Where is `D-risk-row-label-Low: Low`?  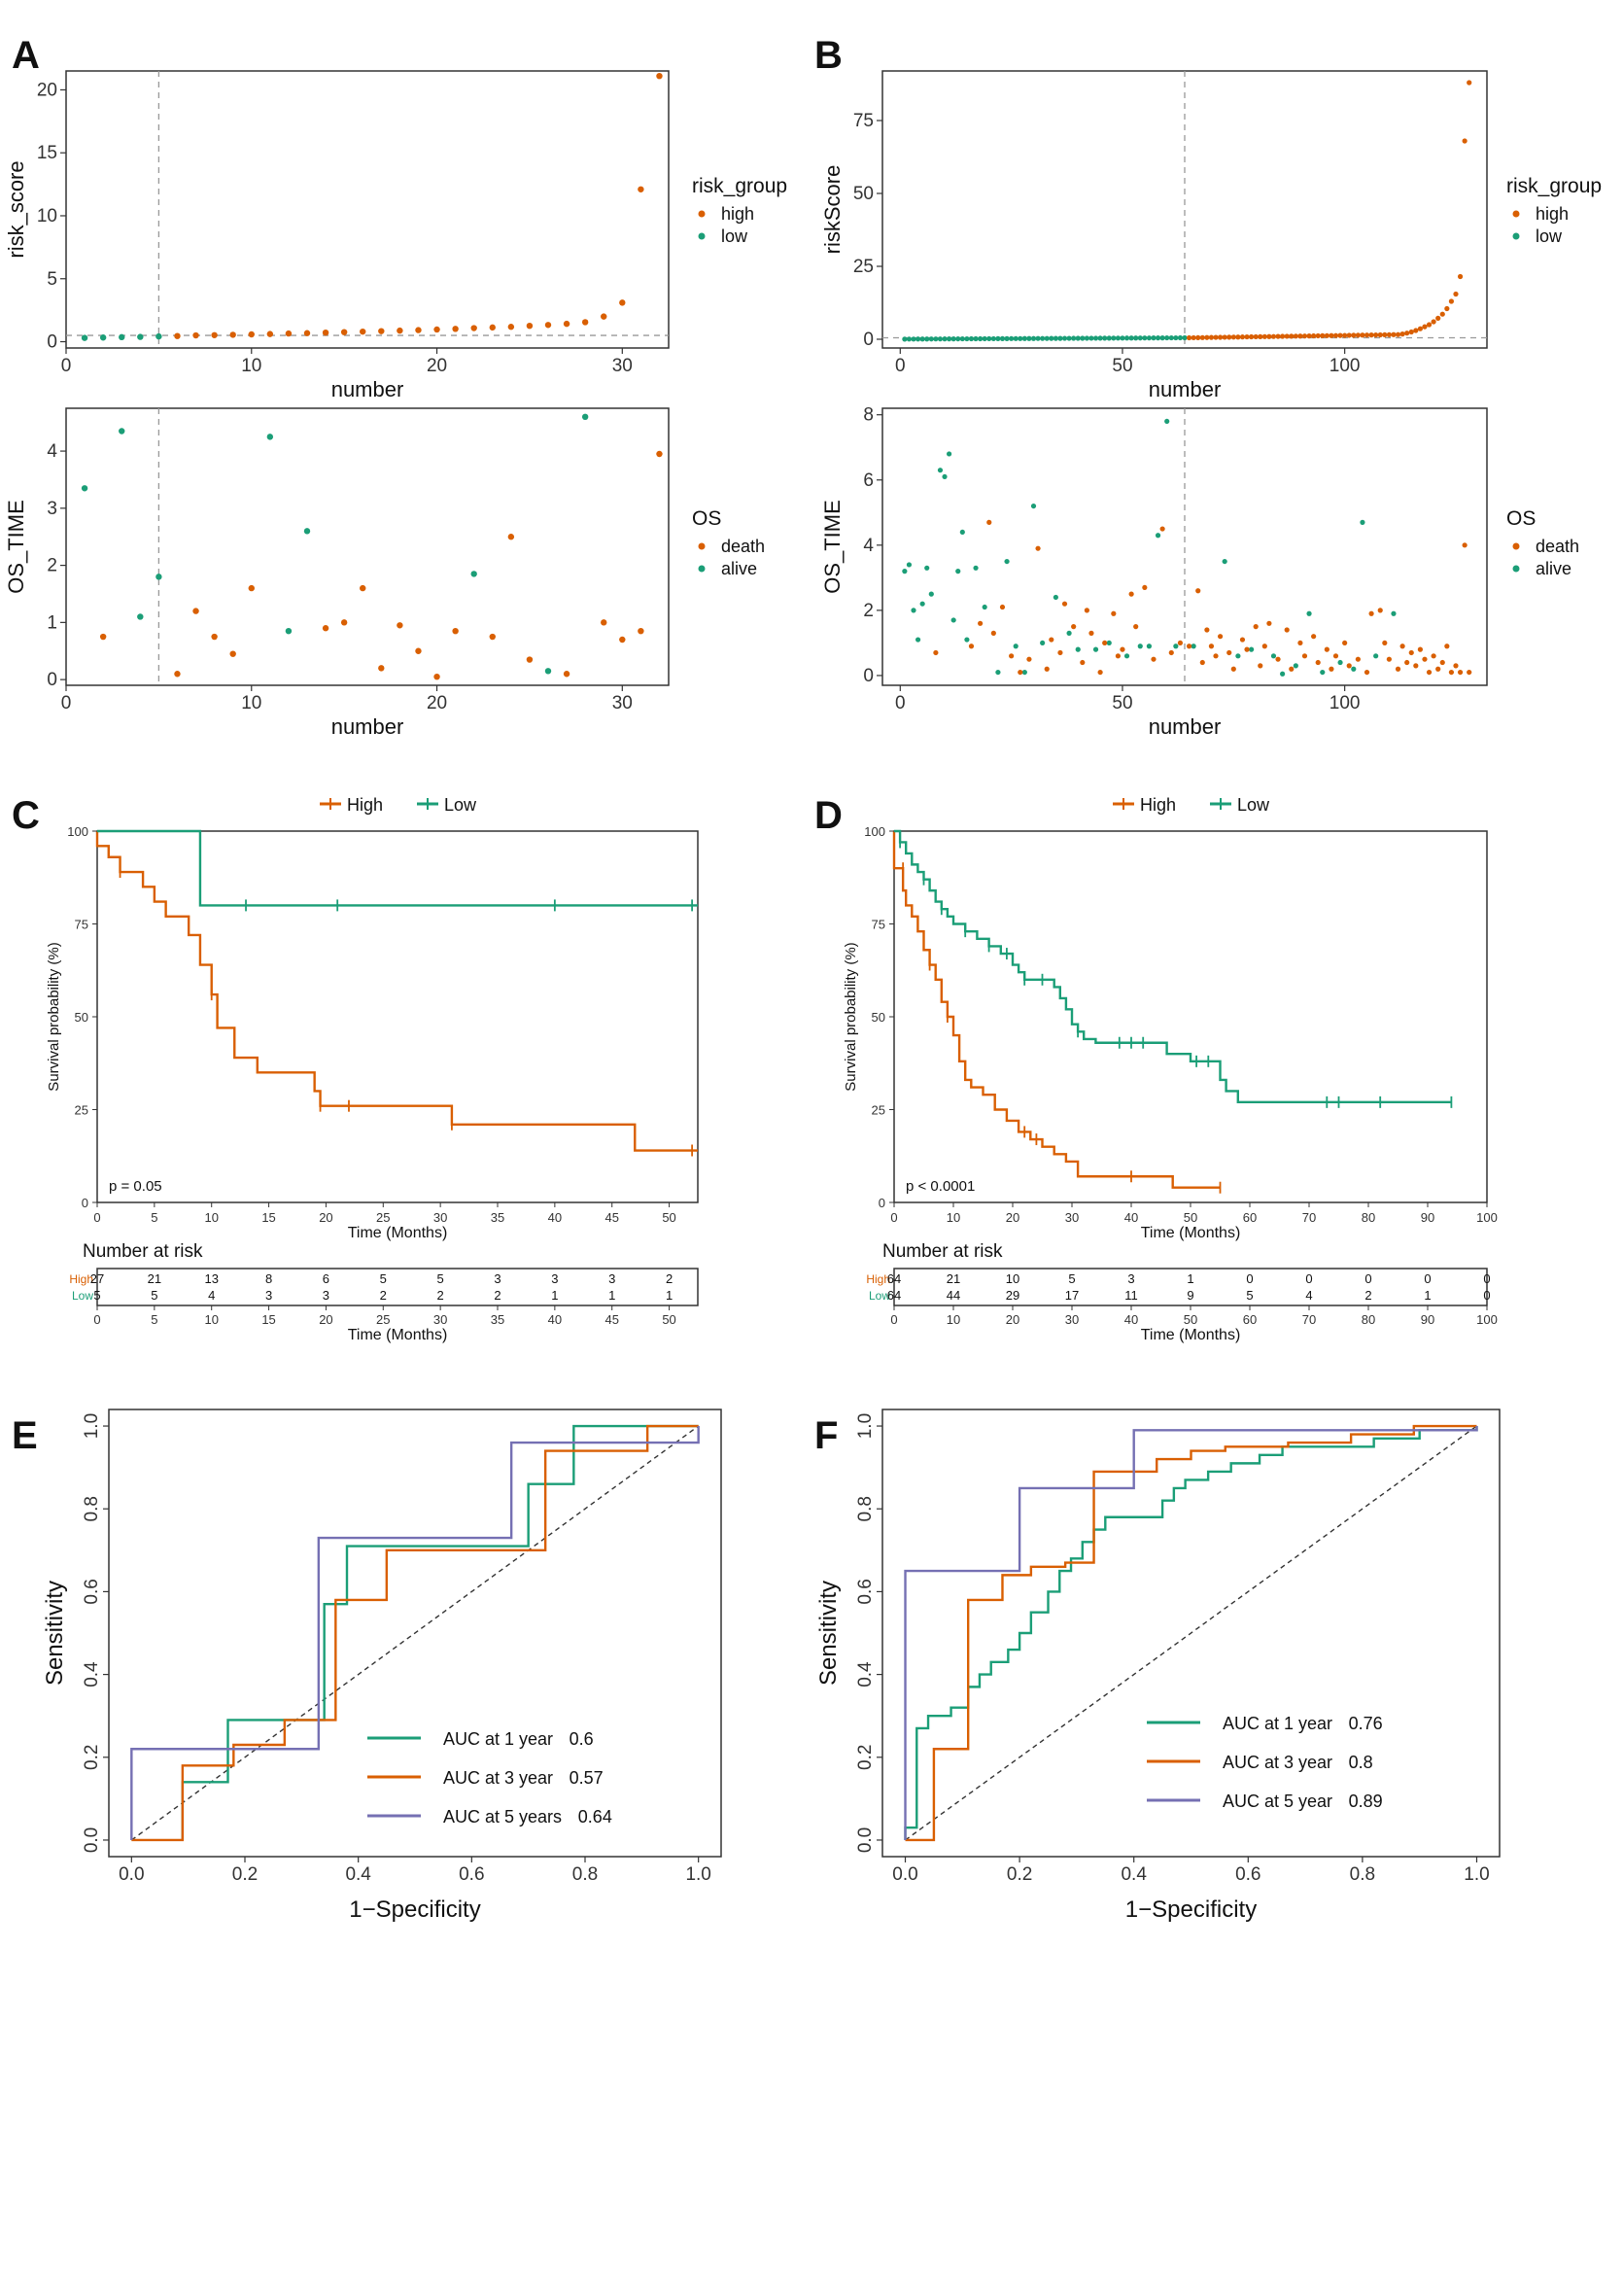 D-risk-row-label-Low: Low is located at coordinates (879, 1296).